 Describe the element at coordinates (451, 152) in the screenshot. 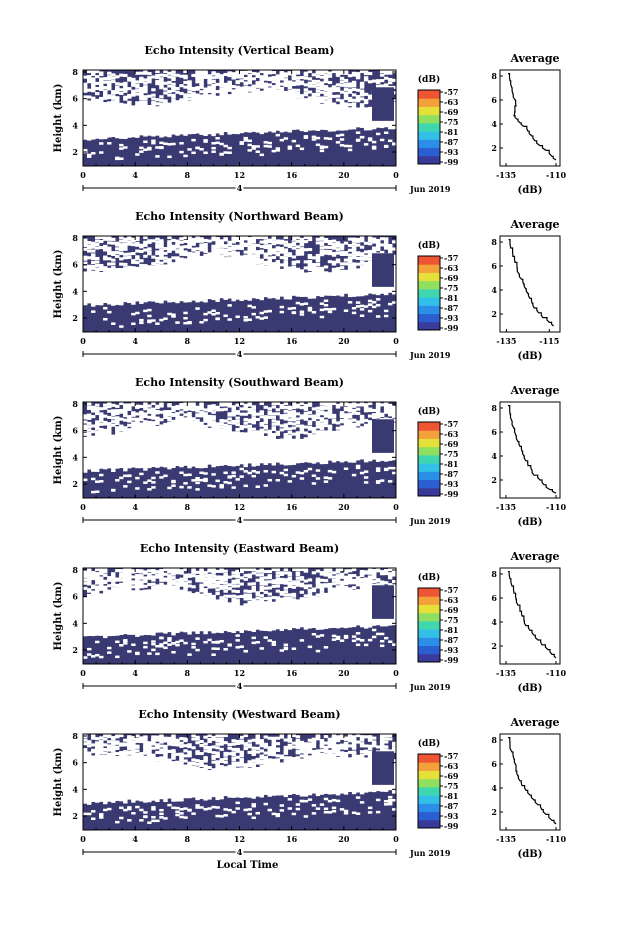

I see `colorbar-tick-label: -93` at that location.